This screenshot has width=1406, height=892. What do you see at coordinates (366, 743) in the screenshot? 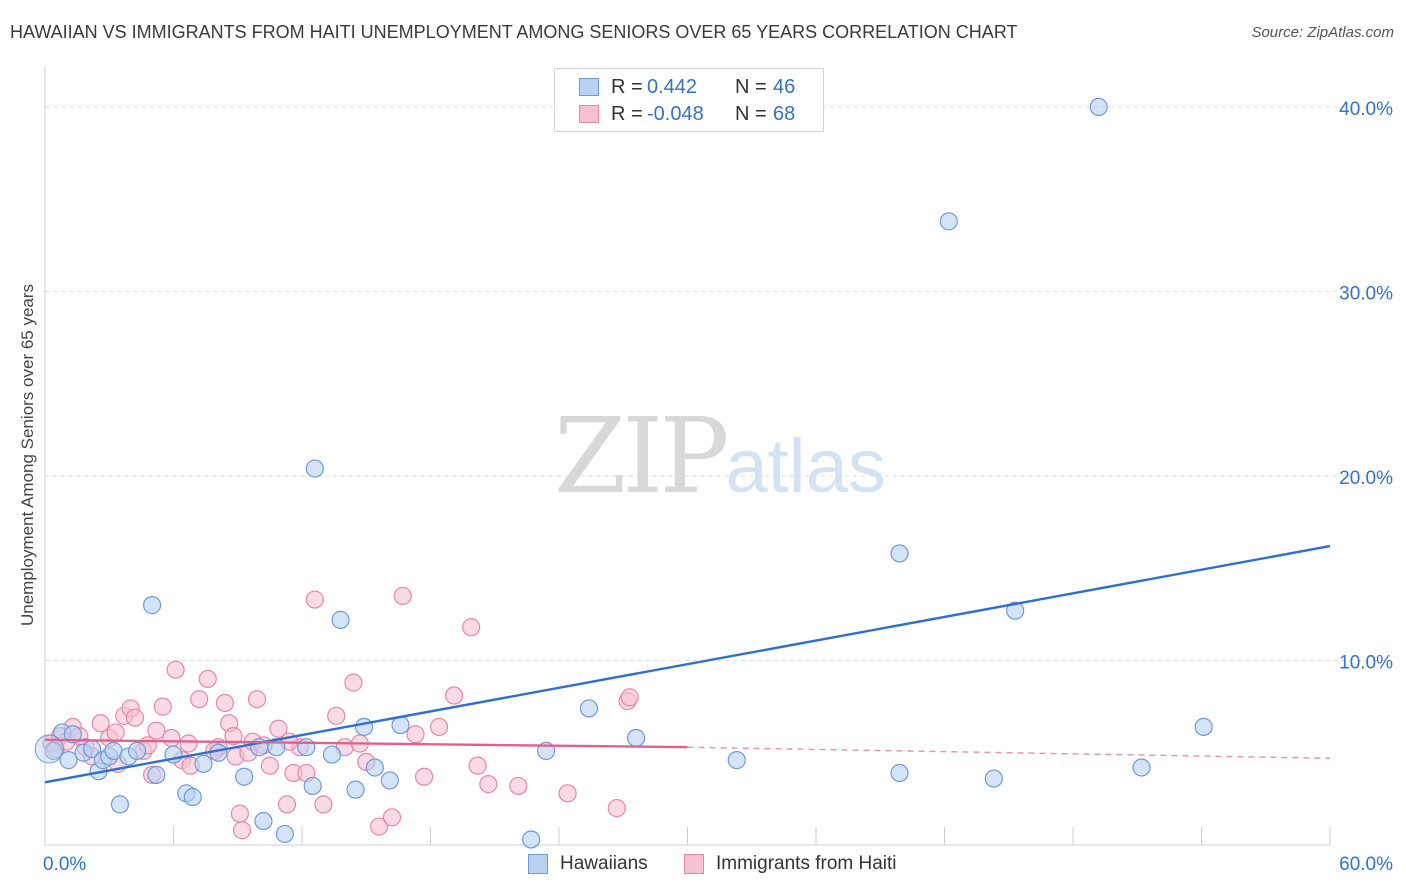
I see `haiti-trend-line` at bounding box center [366, 743].